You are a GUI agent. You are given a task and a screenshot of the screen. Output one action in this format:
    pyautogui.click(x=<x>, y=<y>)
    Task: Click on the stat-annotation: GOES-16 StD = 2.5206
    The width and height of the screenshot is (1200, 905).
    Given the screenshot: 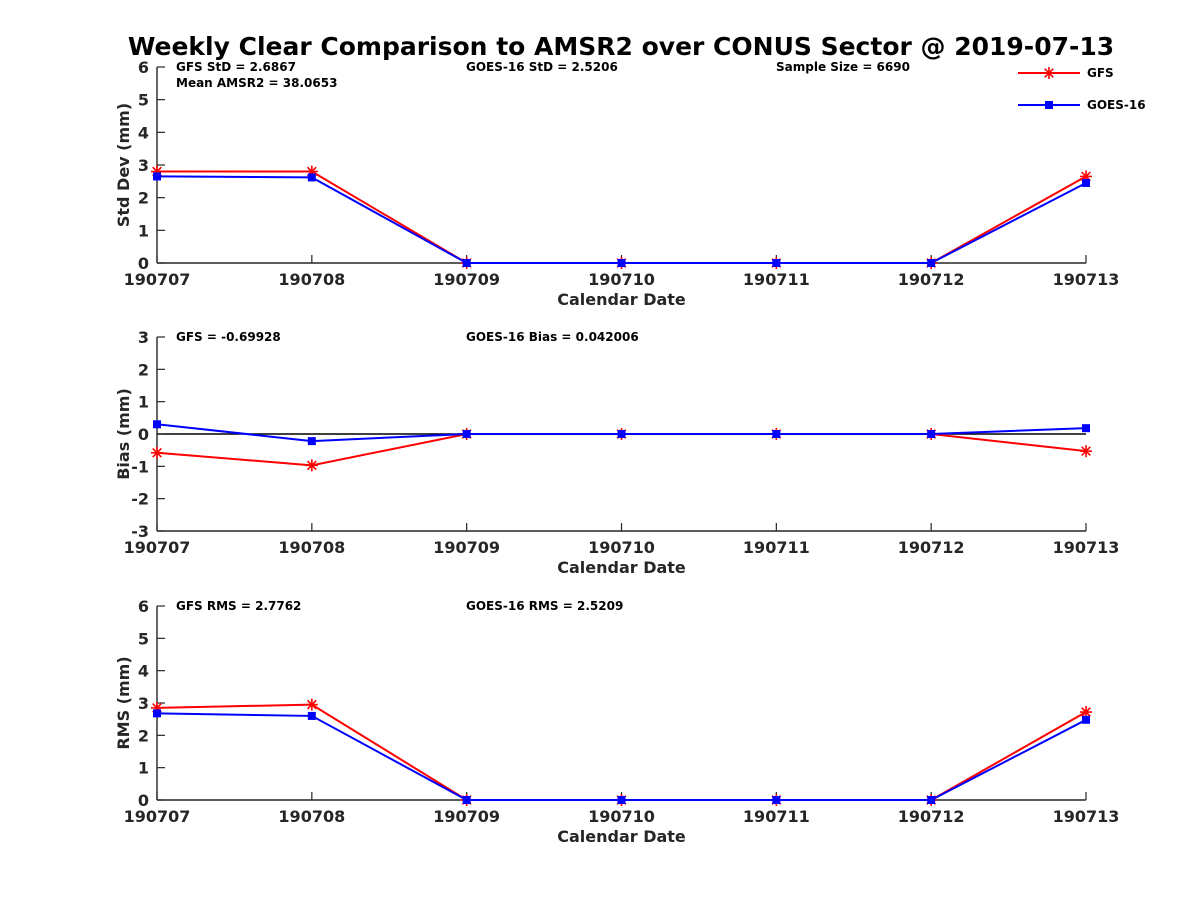 What is the action you would take?
    pyautogui.click(x=542, y=67)
    